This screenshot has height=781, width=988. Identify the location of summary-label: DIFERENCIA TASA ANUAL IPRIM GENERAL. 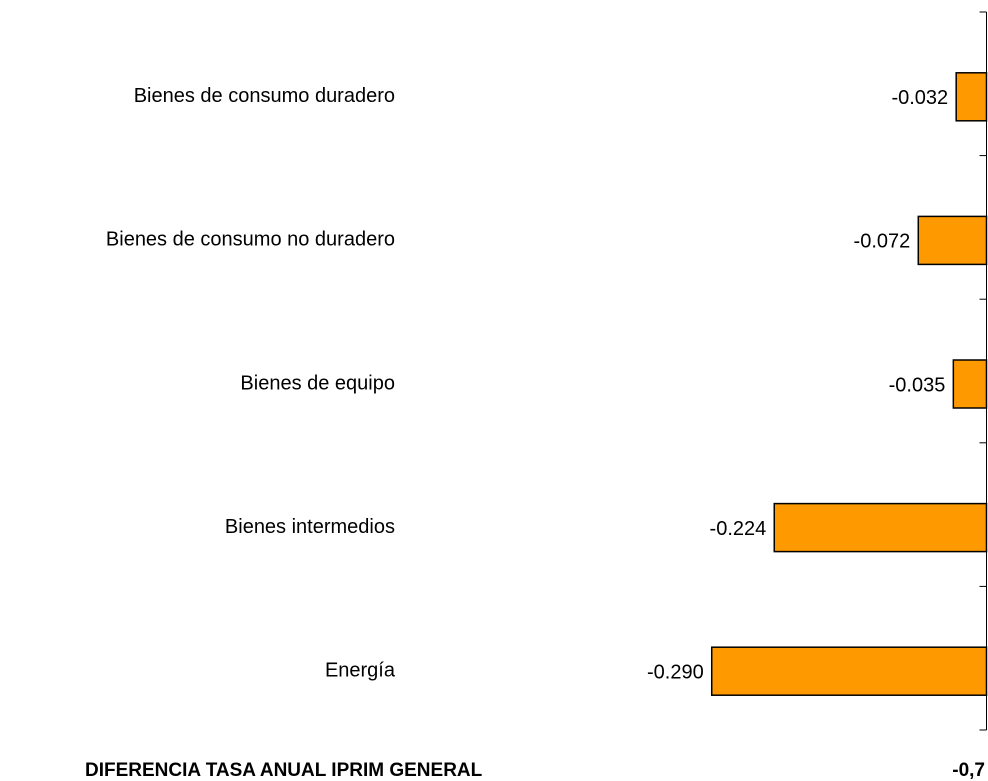
(284, 770).